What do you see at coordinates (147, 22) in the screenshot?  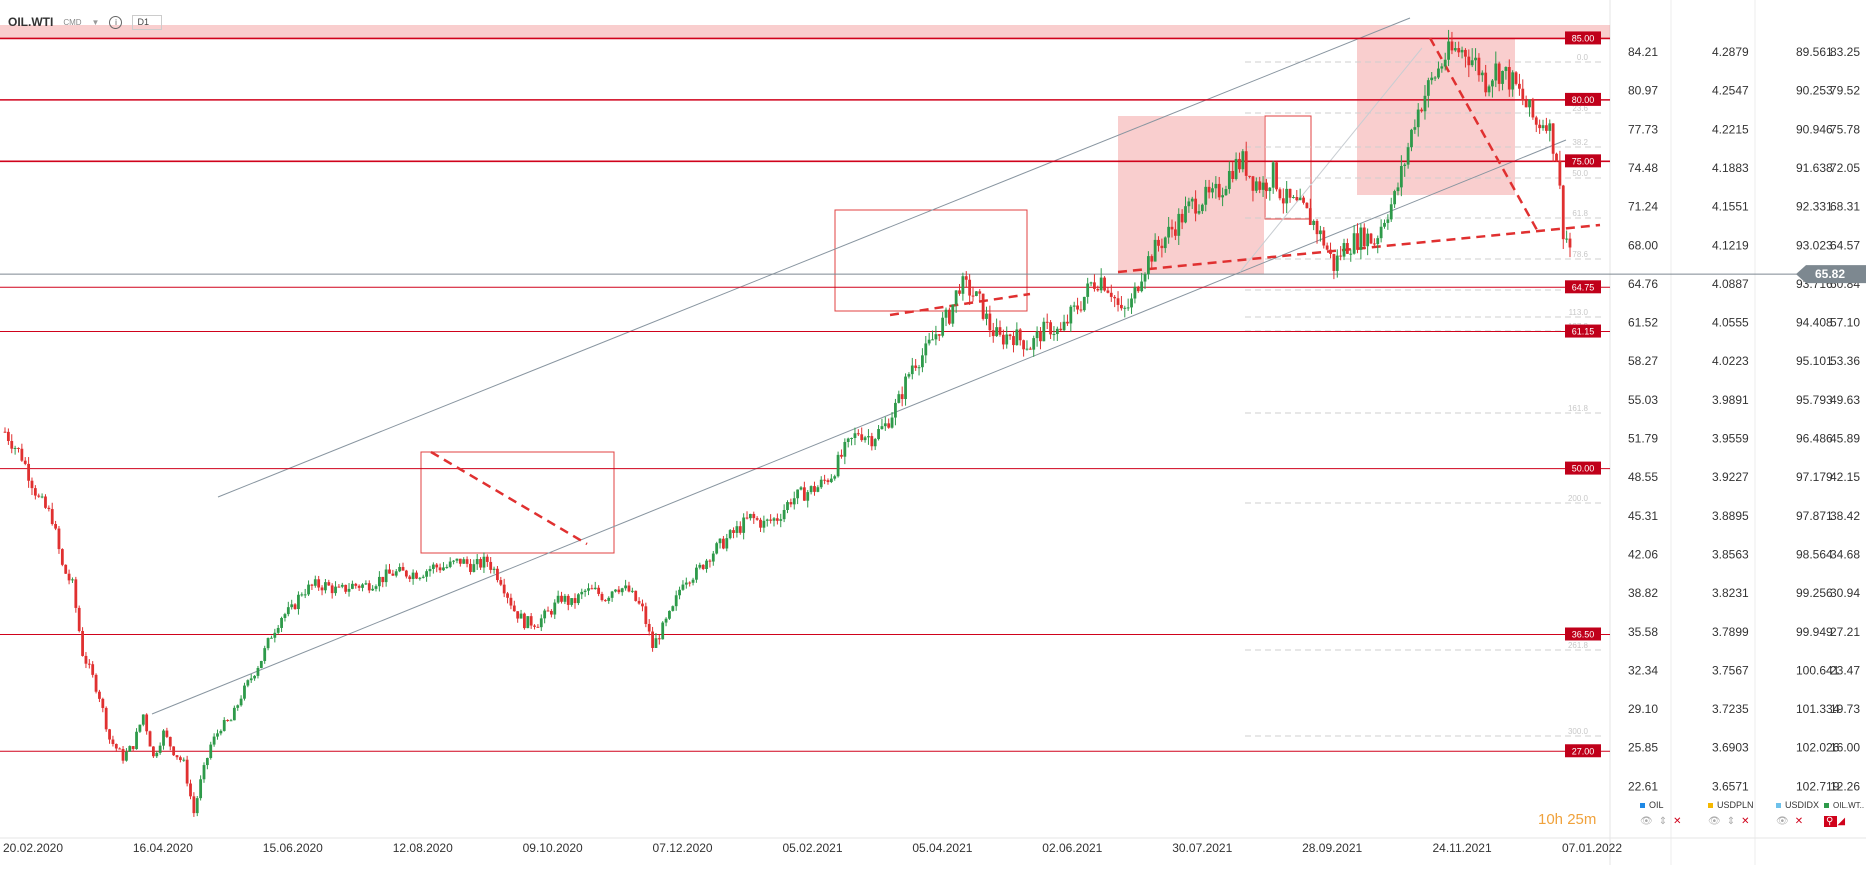 I see `timeframe-select: D1` at bounding box center [147, 22].